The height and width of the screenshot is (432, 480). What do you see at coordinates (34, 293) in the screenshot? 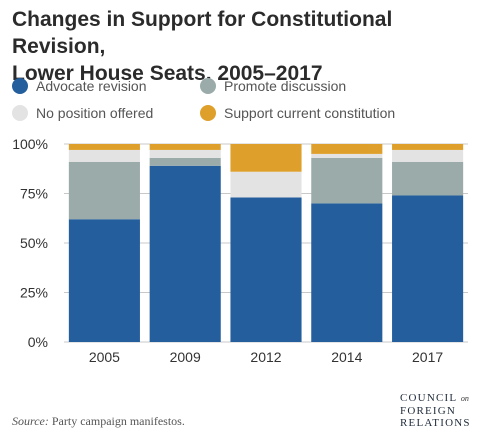
I see `y-tick-label: 25%` at bounding box center [34, 293].